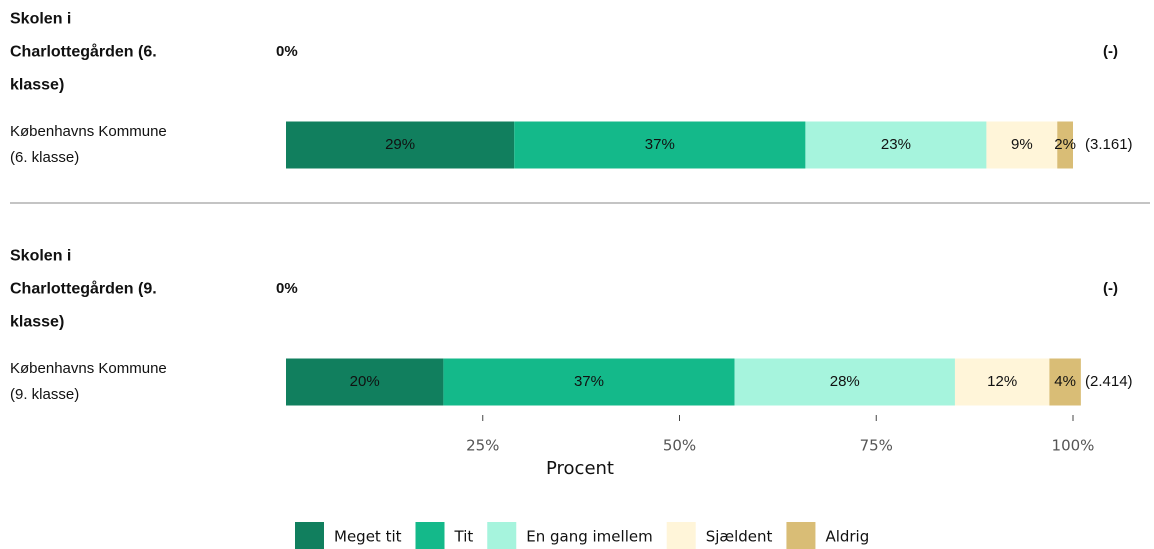 The height and width of the screenshot is (549, 1154). What do you see at coordinates (88, 144) in the screenshot?
I see `category-label: Københavns Kommune (6. klasse)` at bounding box center [88, 144].